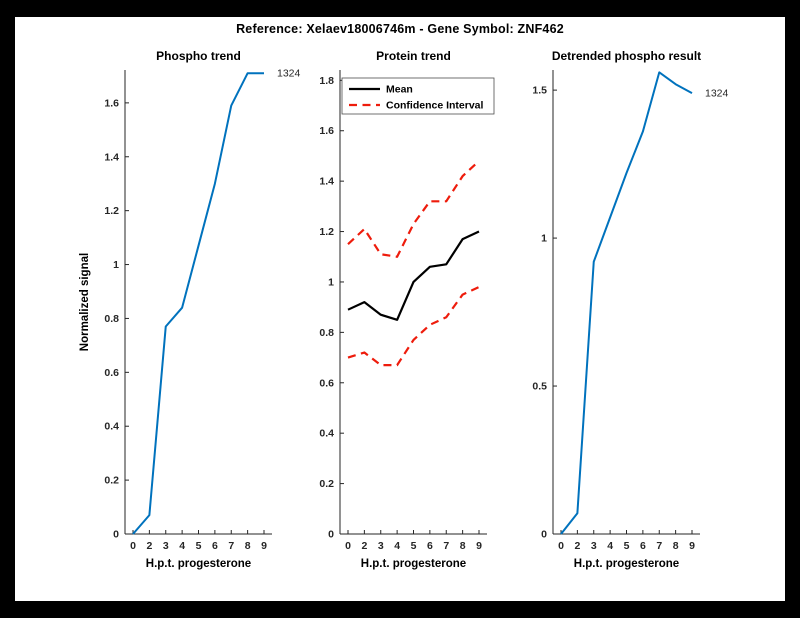 This screenshot has height=618, width=800. What do you see at coordinates (413, 326) in the screenshot?
I see `series-confidence-interval-lower` at bounding box center [413, 326].